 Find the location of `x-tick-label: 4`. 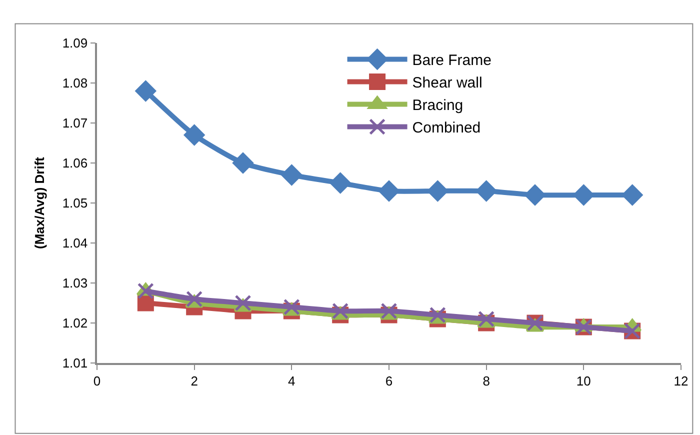

x-tick-label: 4 is located at coordinates (292, 380).